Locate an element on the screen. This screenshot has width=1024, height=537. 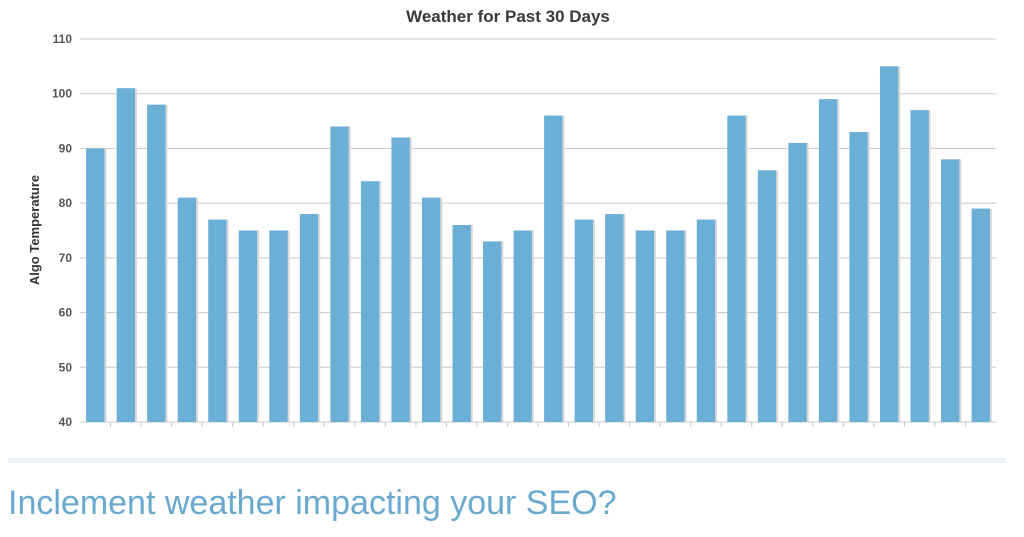
section-divider is located at coordinates (507, 460).